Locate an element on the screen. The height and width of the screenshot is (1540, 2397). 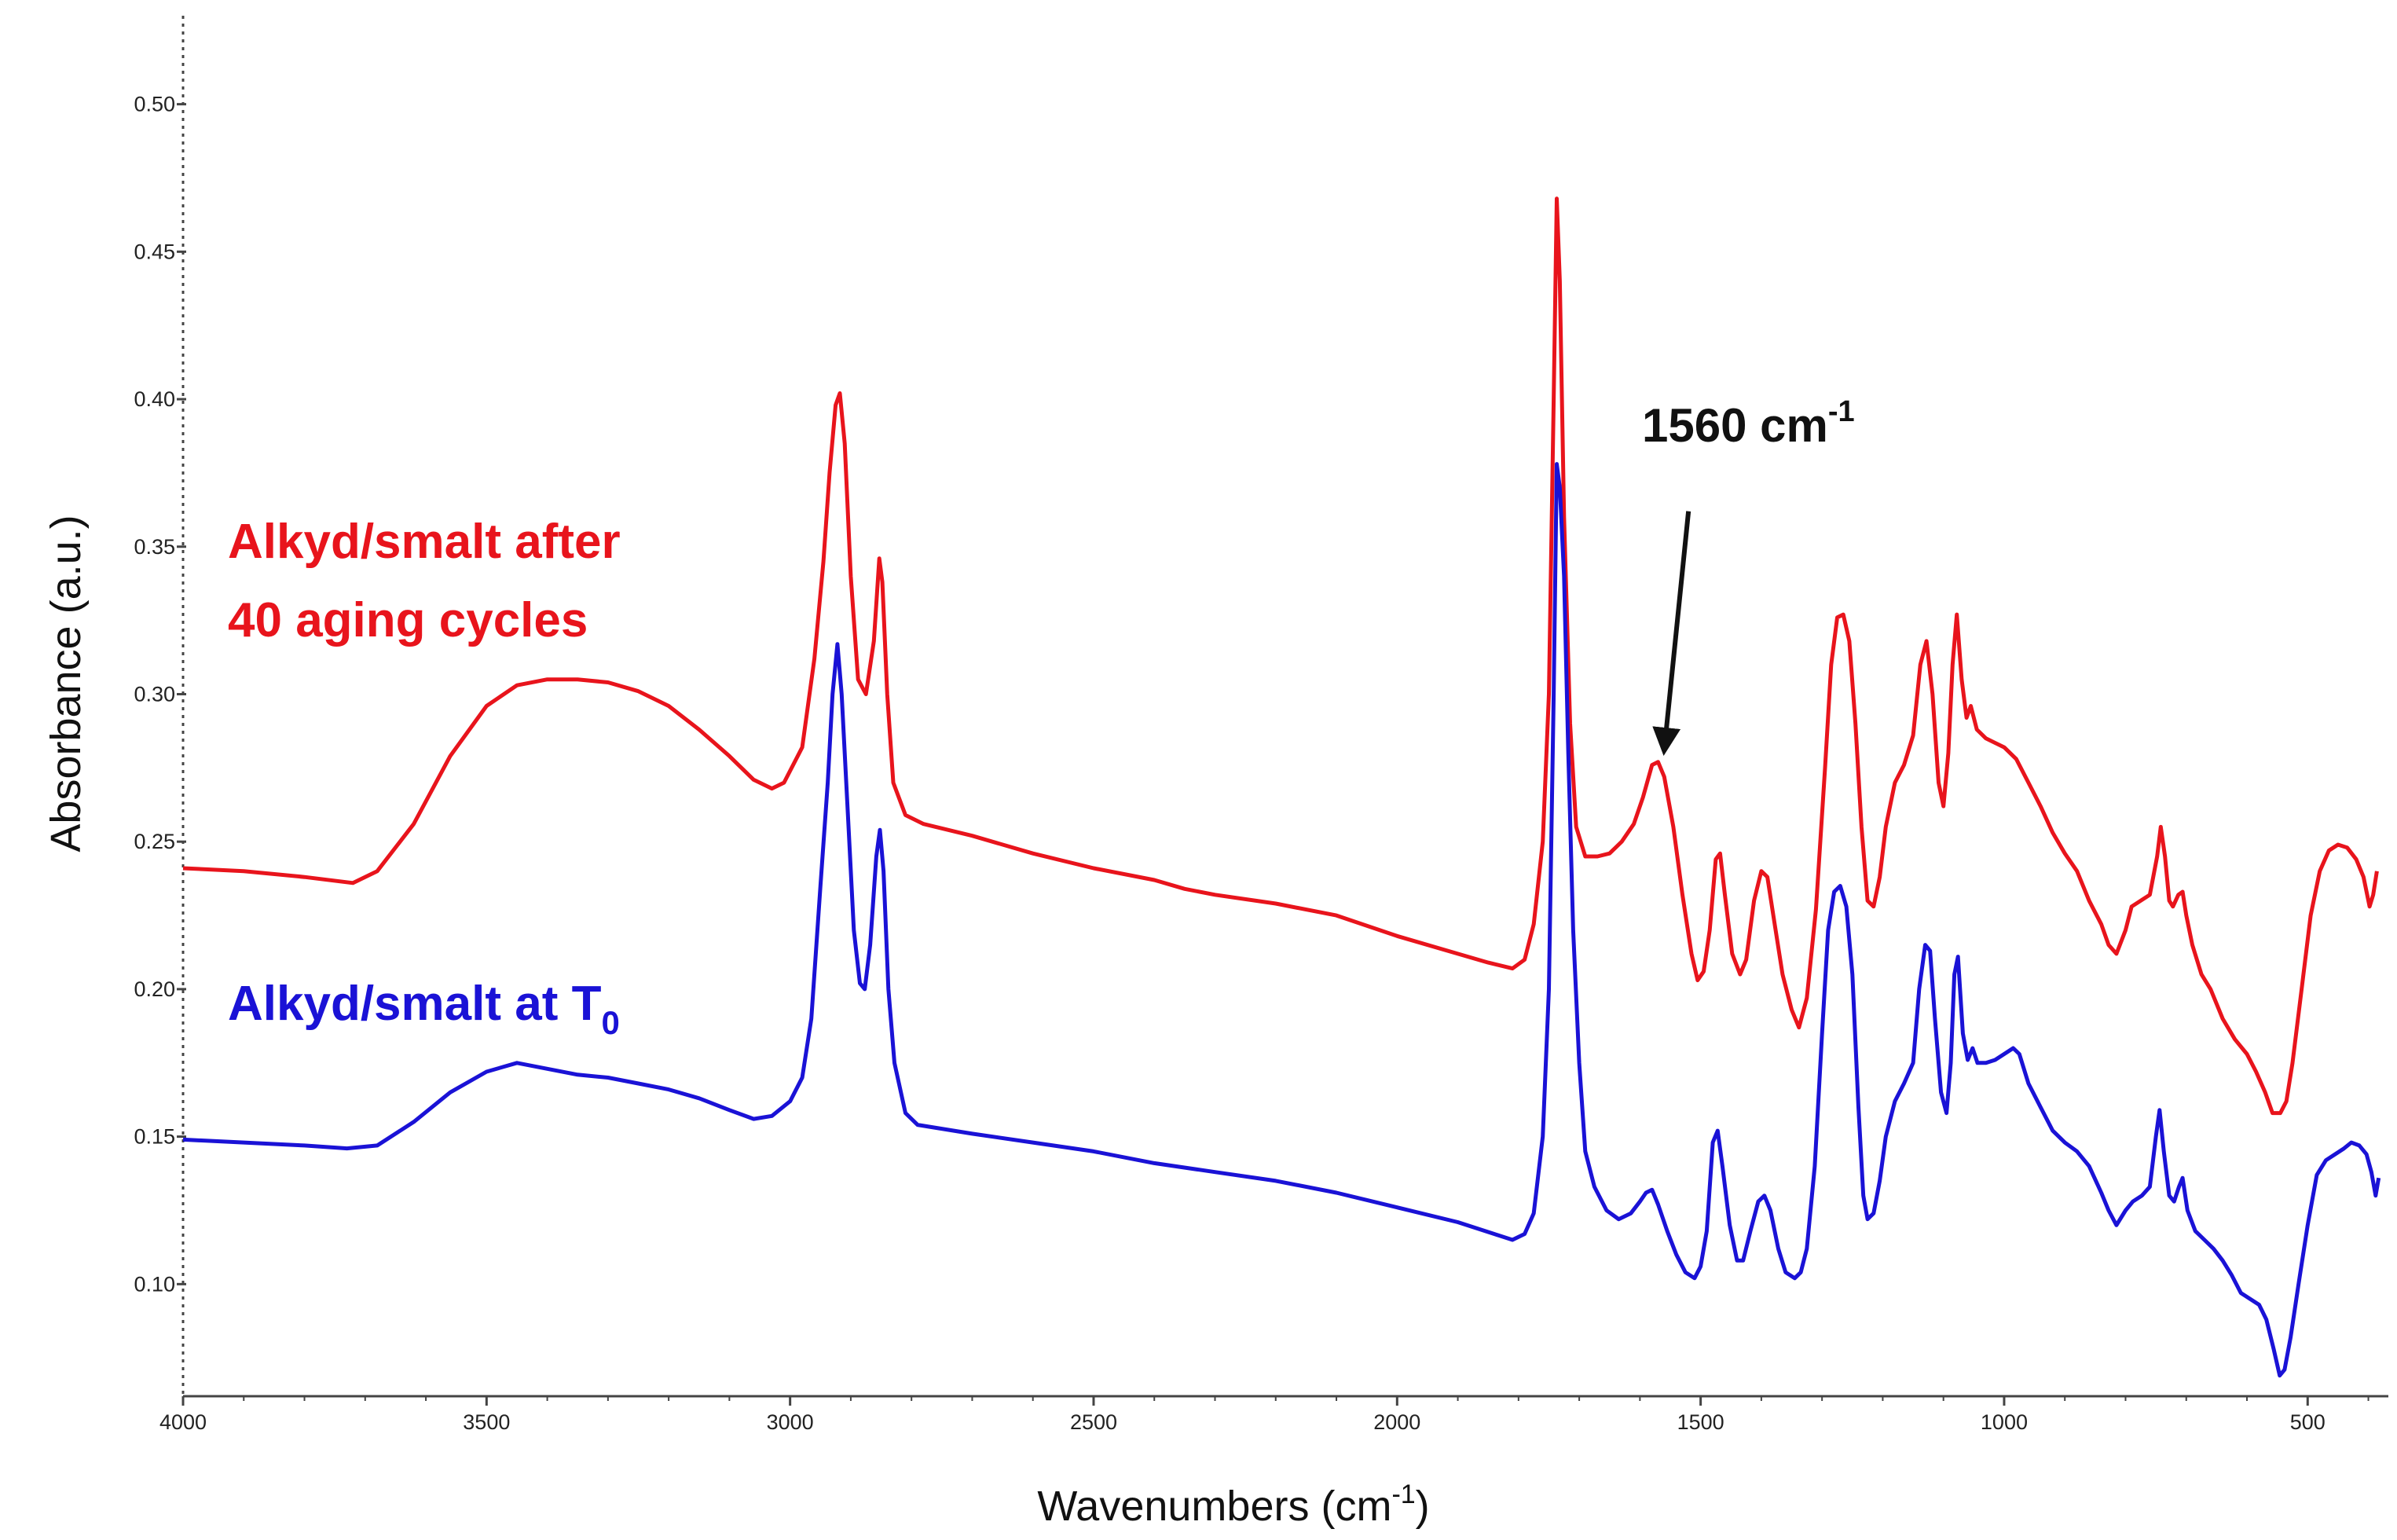
peak-annotation-main: 1560 cm is located at coordinates (1735, 425).